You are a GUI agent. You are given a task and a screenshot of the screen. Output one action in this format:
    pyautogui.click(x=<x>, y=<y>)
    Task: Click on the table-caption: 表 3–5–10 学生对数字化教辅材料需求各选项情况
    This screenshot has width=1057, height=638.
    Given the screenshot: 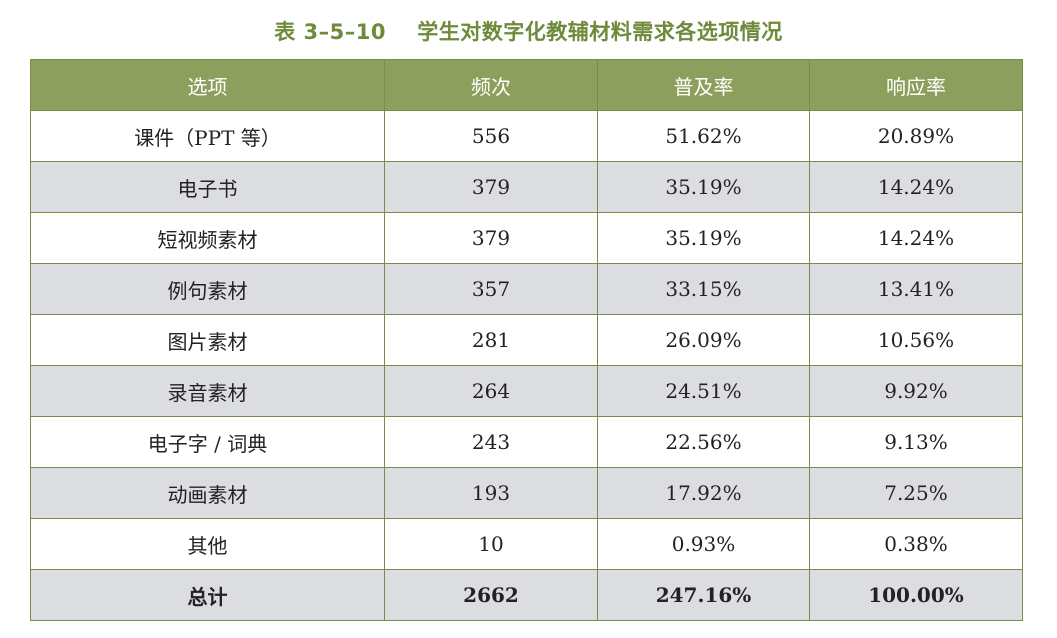 What is the action you would take?
    pyautogui.click(x=528, y=32)
    